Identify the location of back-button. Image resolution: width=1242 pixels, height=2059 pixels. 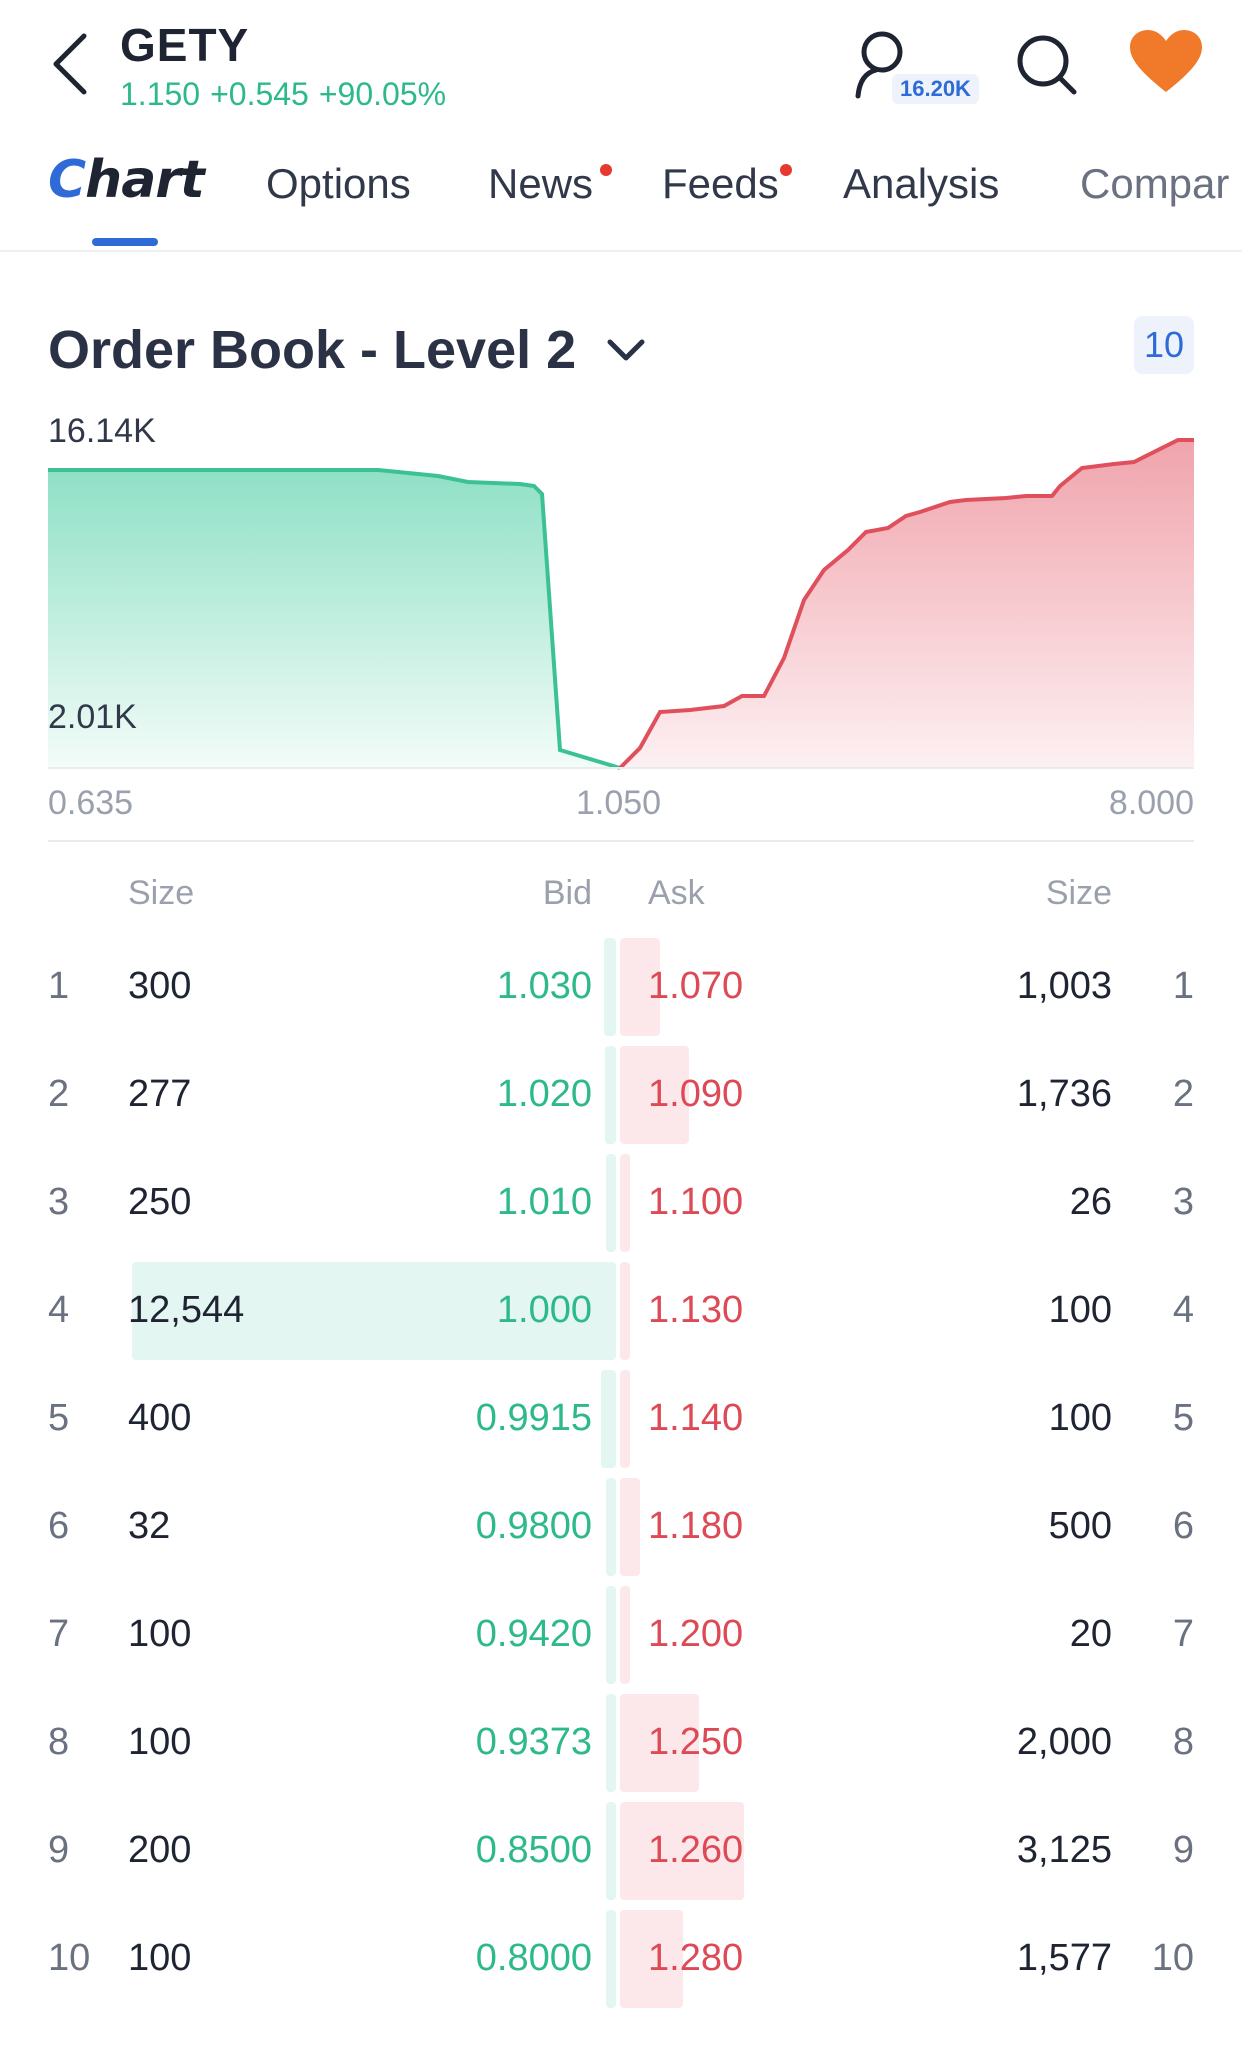
(70, 64).